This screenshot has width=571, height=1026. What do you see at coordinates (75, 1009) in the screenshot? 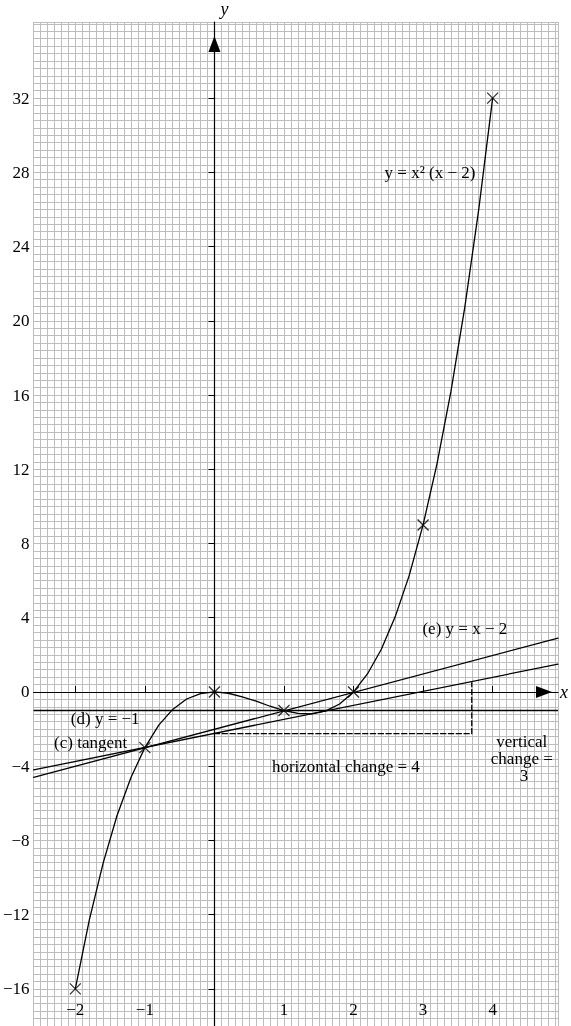
I see `x-tick-label: −2` at bounding box center [75, 1009].